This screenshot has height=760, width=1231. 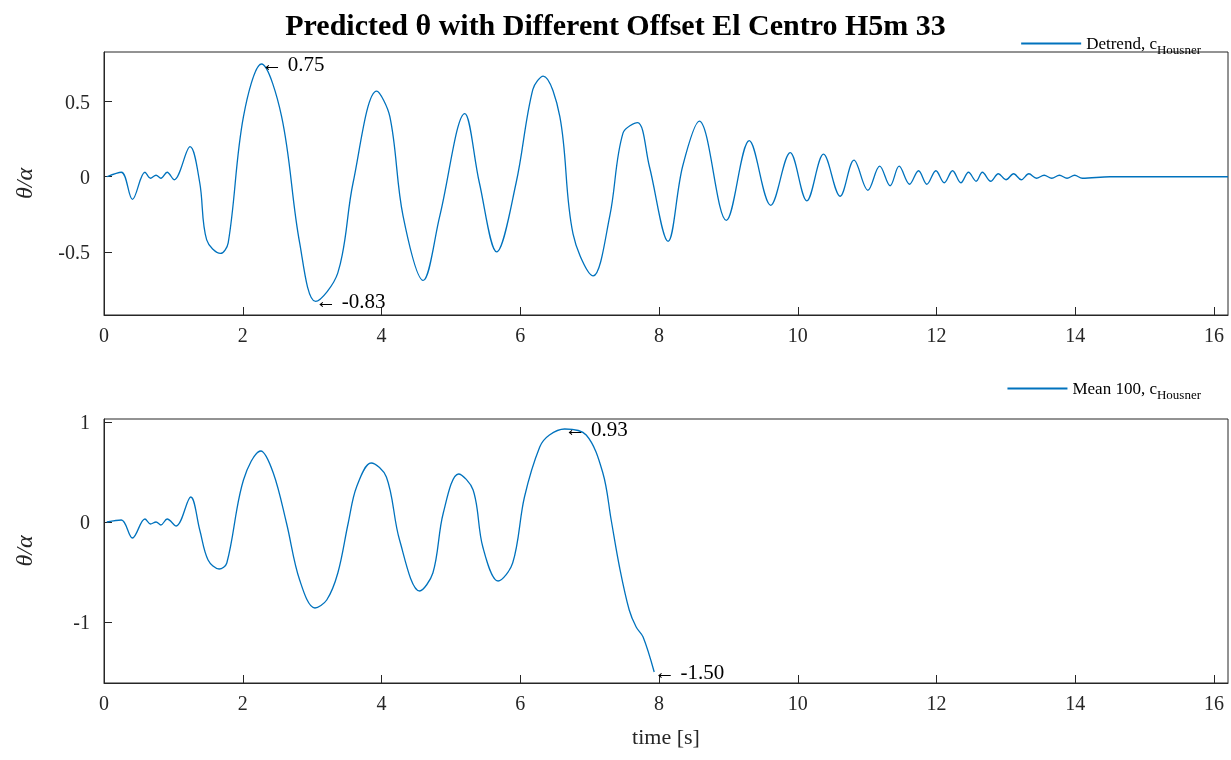 I want to click on y-tick-label: -1, so click(x=81, y=622).